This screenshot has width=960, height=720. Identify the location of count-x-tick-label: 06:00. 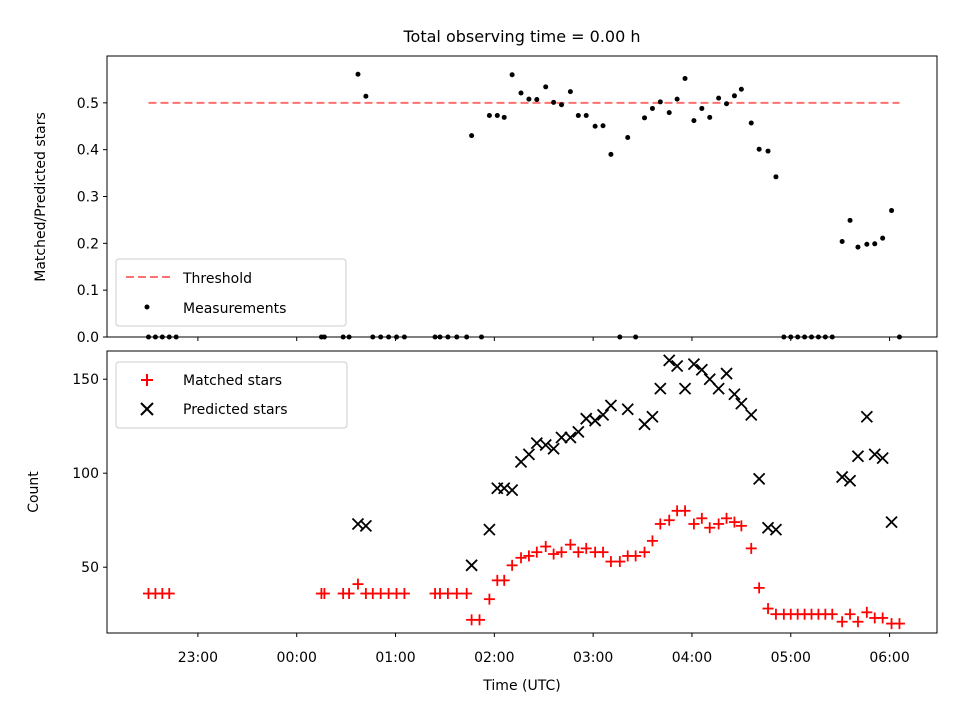
(889, 658).